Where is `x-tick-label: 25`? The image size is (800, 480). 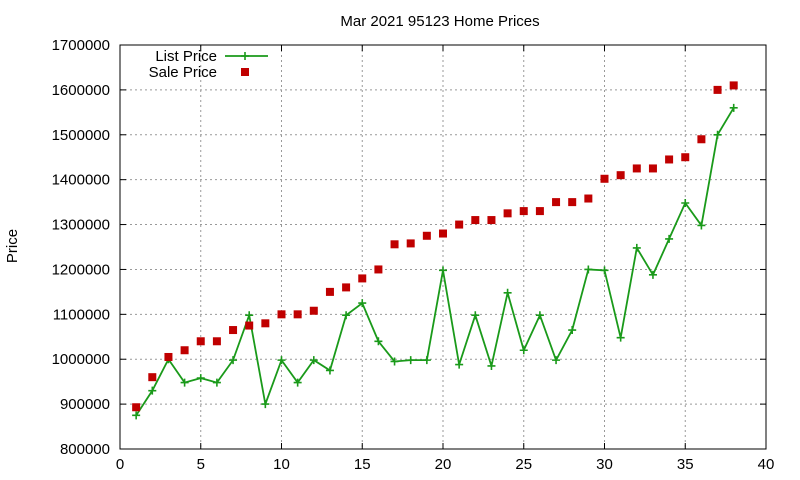
x-tick-label: 25 is located at coordinates (523, 464).